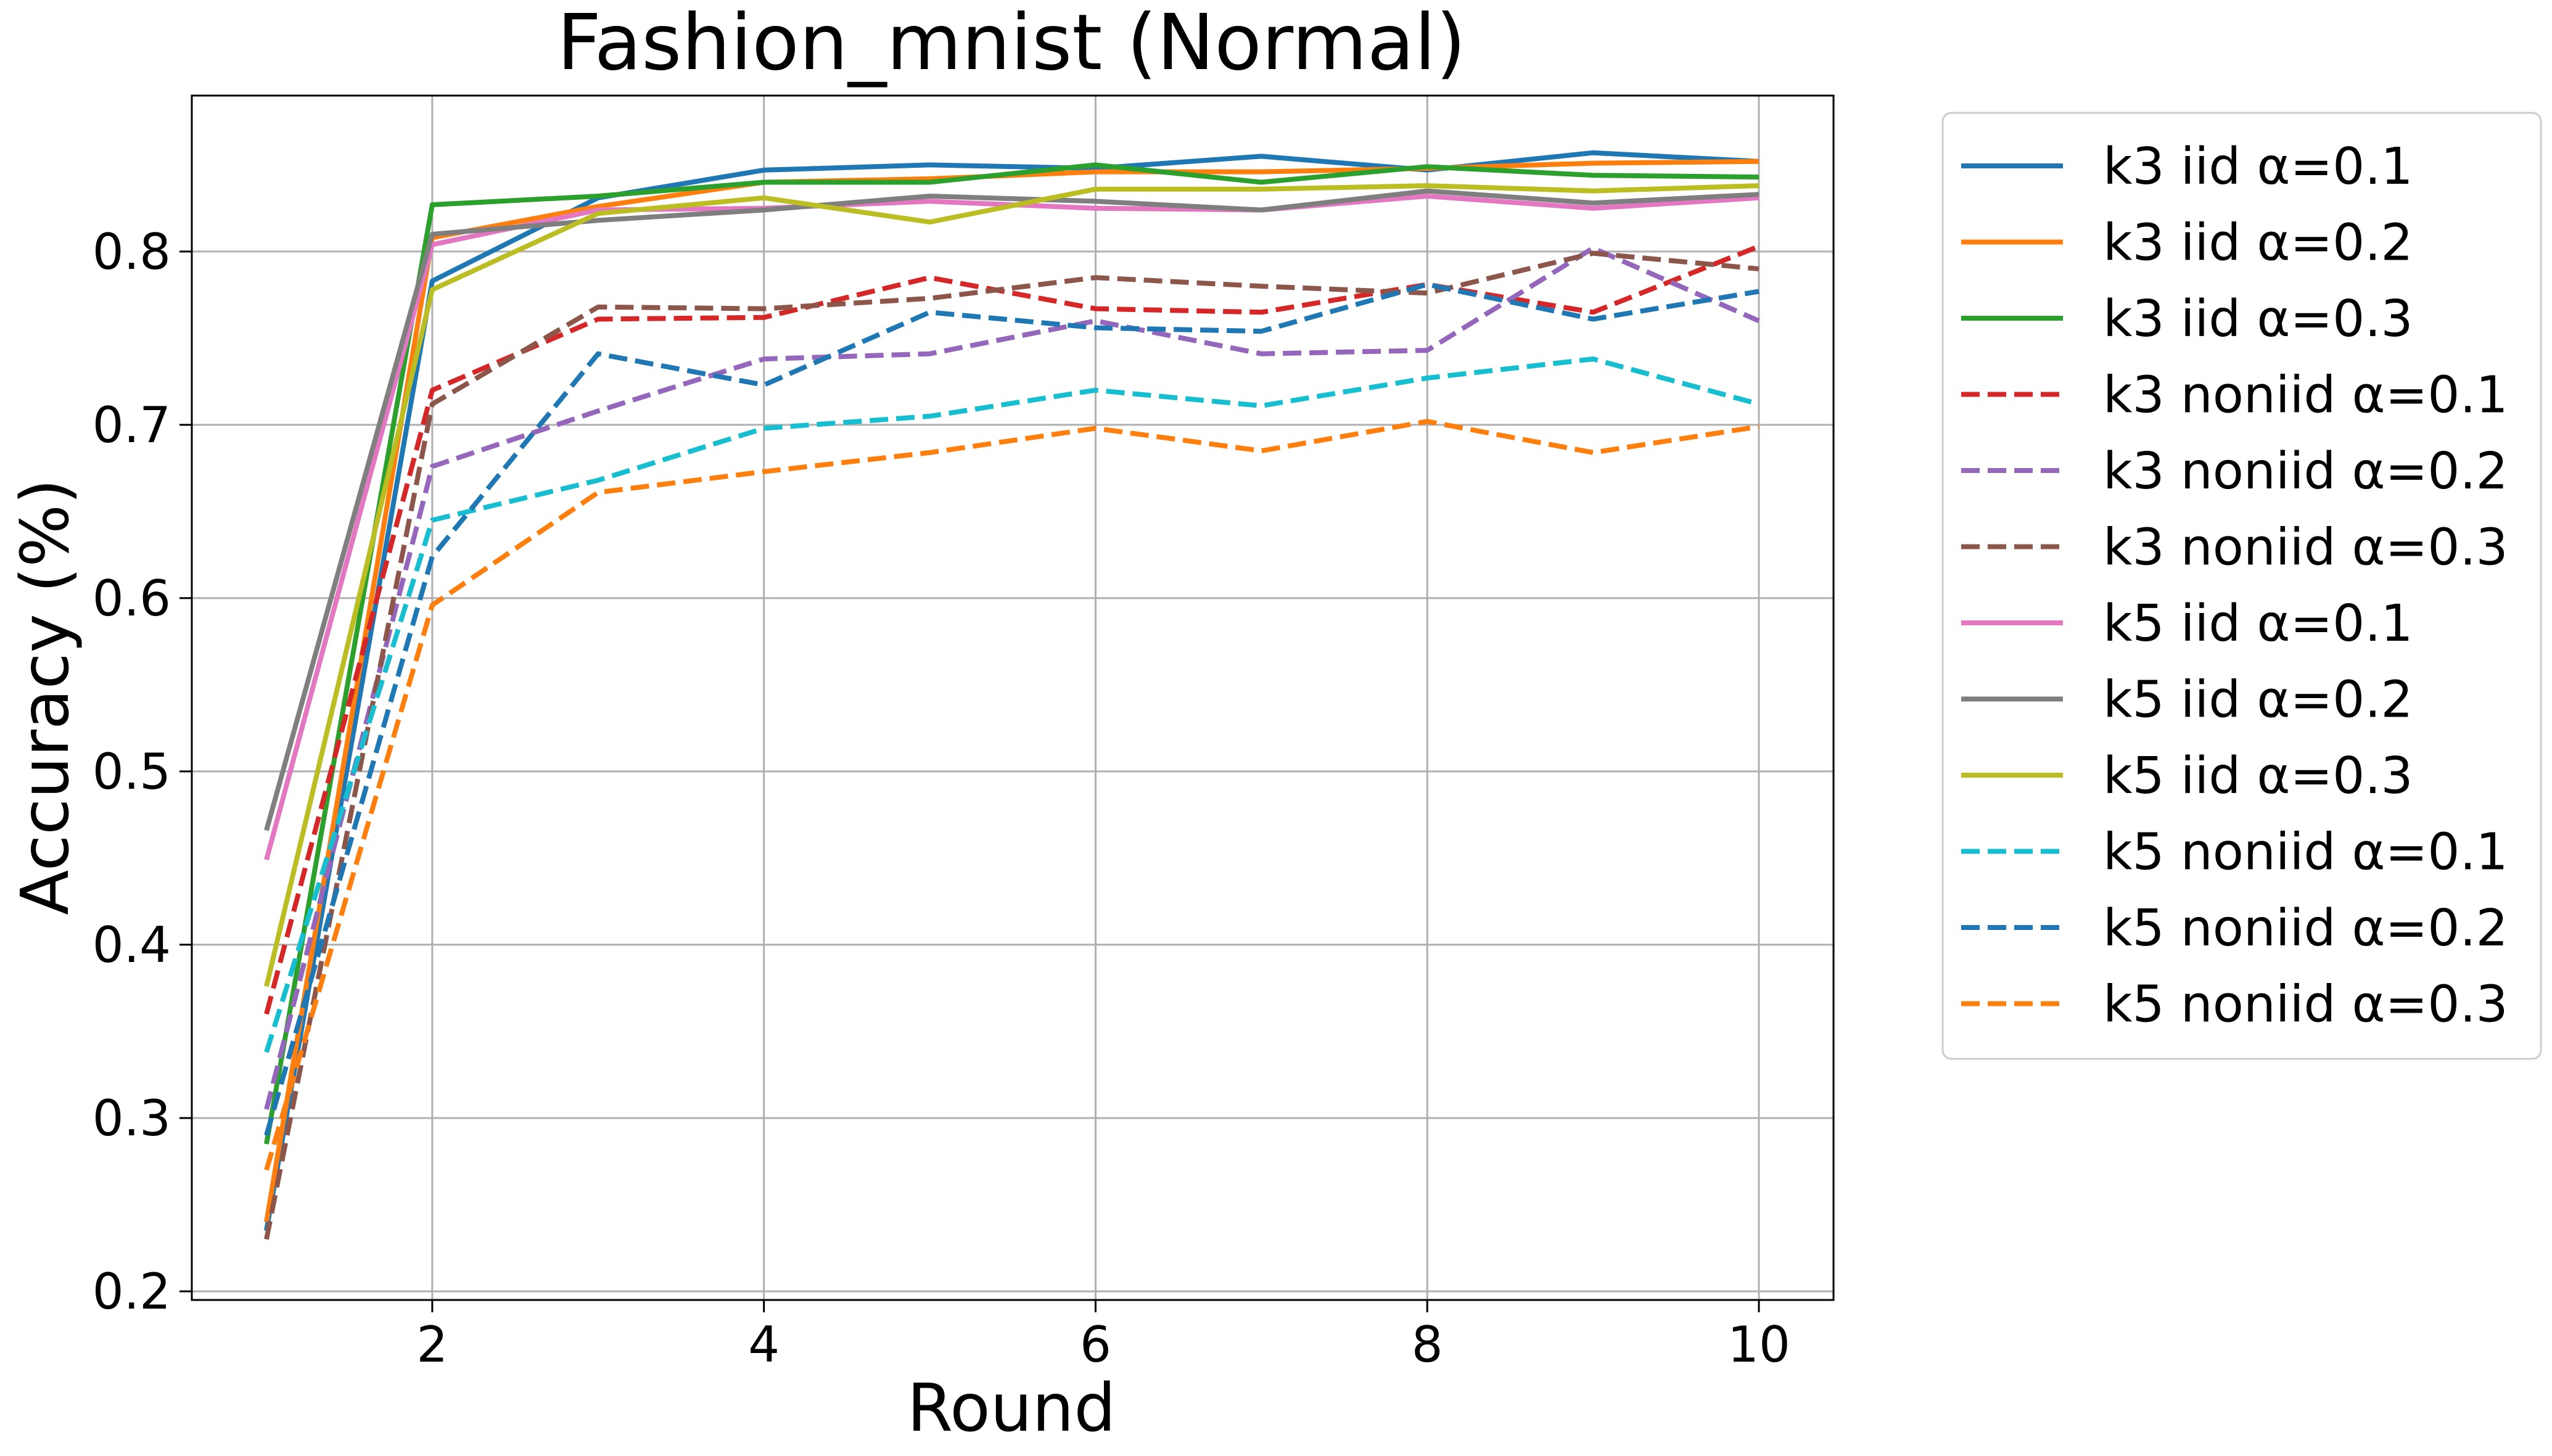 The height and width of the screenshot is (1456, 2552). I want to click on x-tick-label: 4, so click(764, 1344).